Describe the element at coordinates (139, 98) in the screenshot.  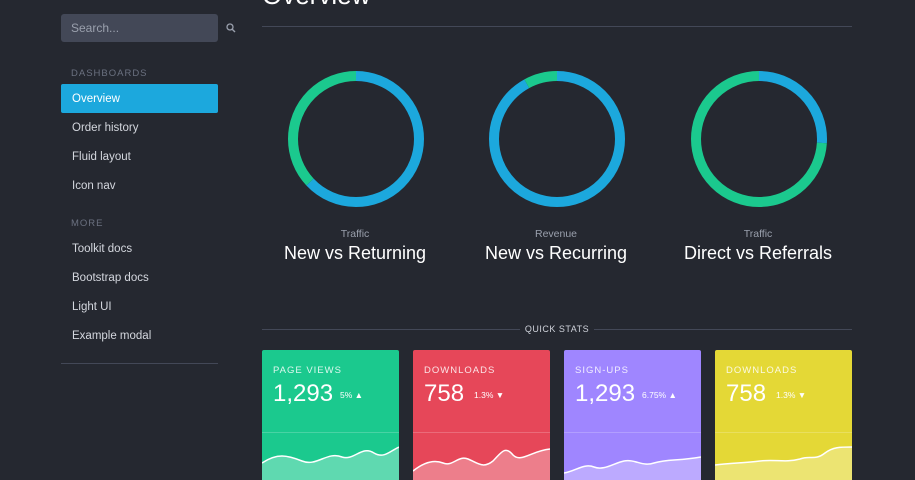
I see `sidebar-item-overview: Overview` at that location.